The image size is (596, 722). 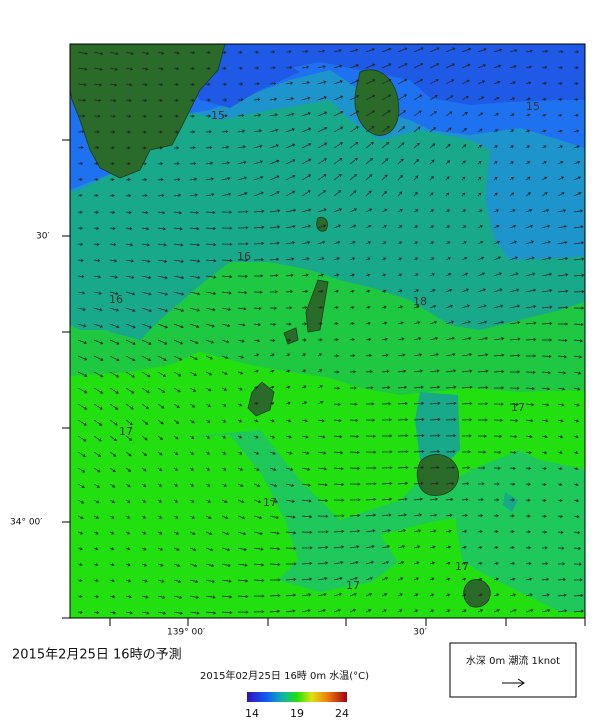 What do you see at coordinates (252, 713) in the screenshot?
I see `colorbar-label: 14` at bounding box center [252, 713].